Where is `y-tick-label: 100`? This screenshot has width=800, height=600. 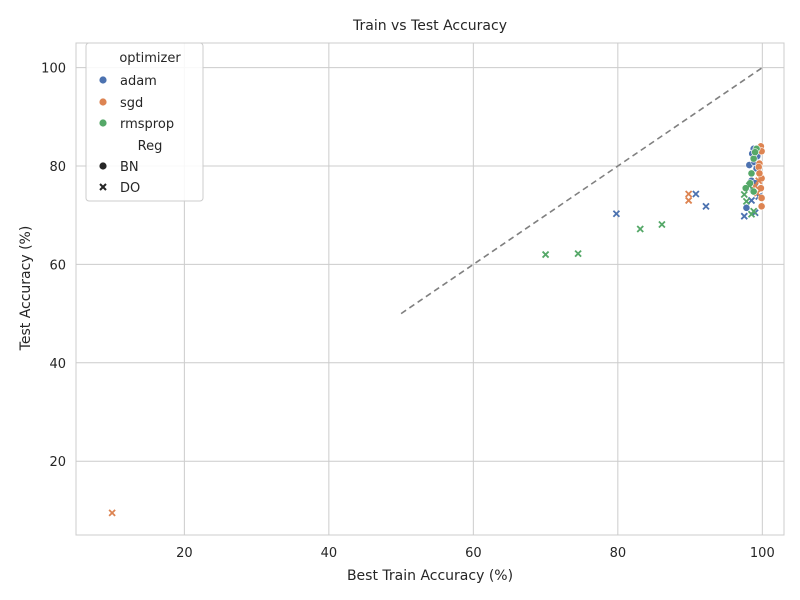 y-tick-label: 100 is located at coordinates (53, 69).